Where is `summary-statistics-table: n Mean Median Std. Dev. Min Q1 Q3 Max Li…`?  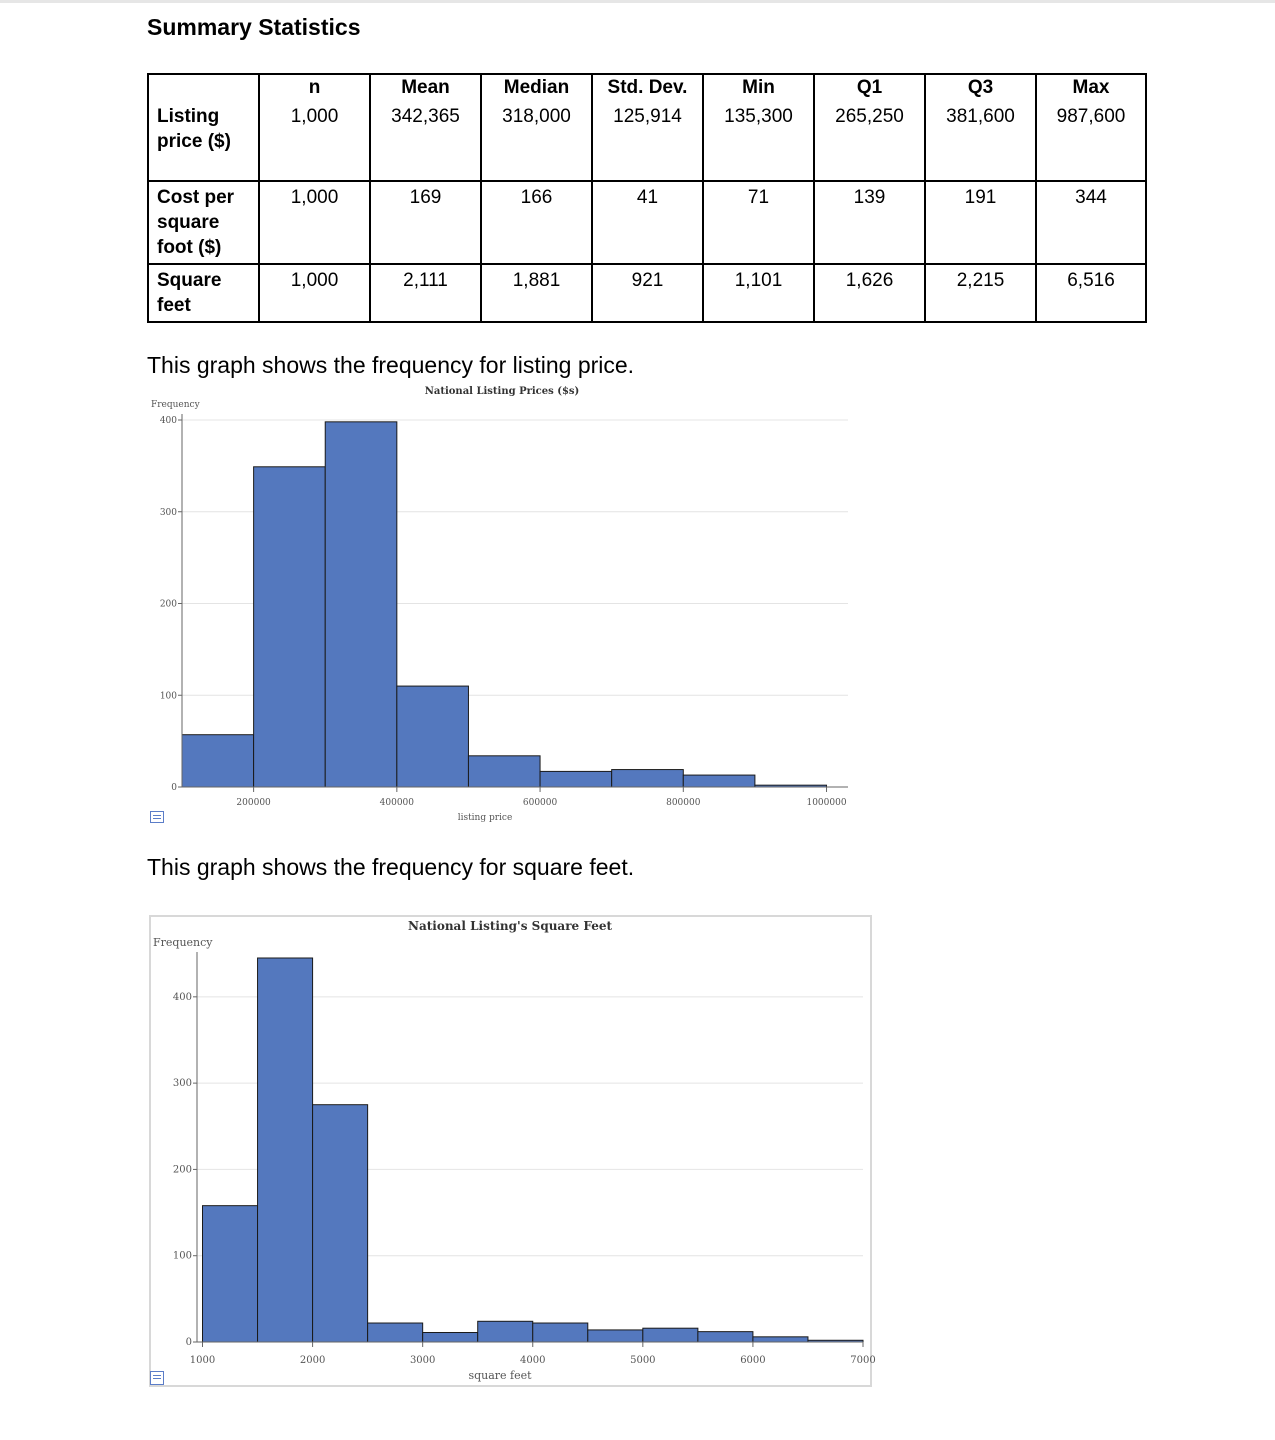
summary-statistics-table: n Mean Median Std. Dev. Min Q1 Q3 Max Li… is located at coordinates (647, 198).